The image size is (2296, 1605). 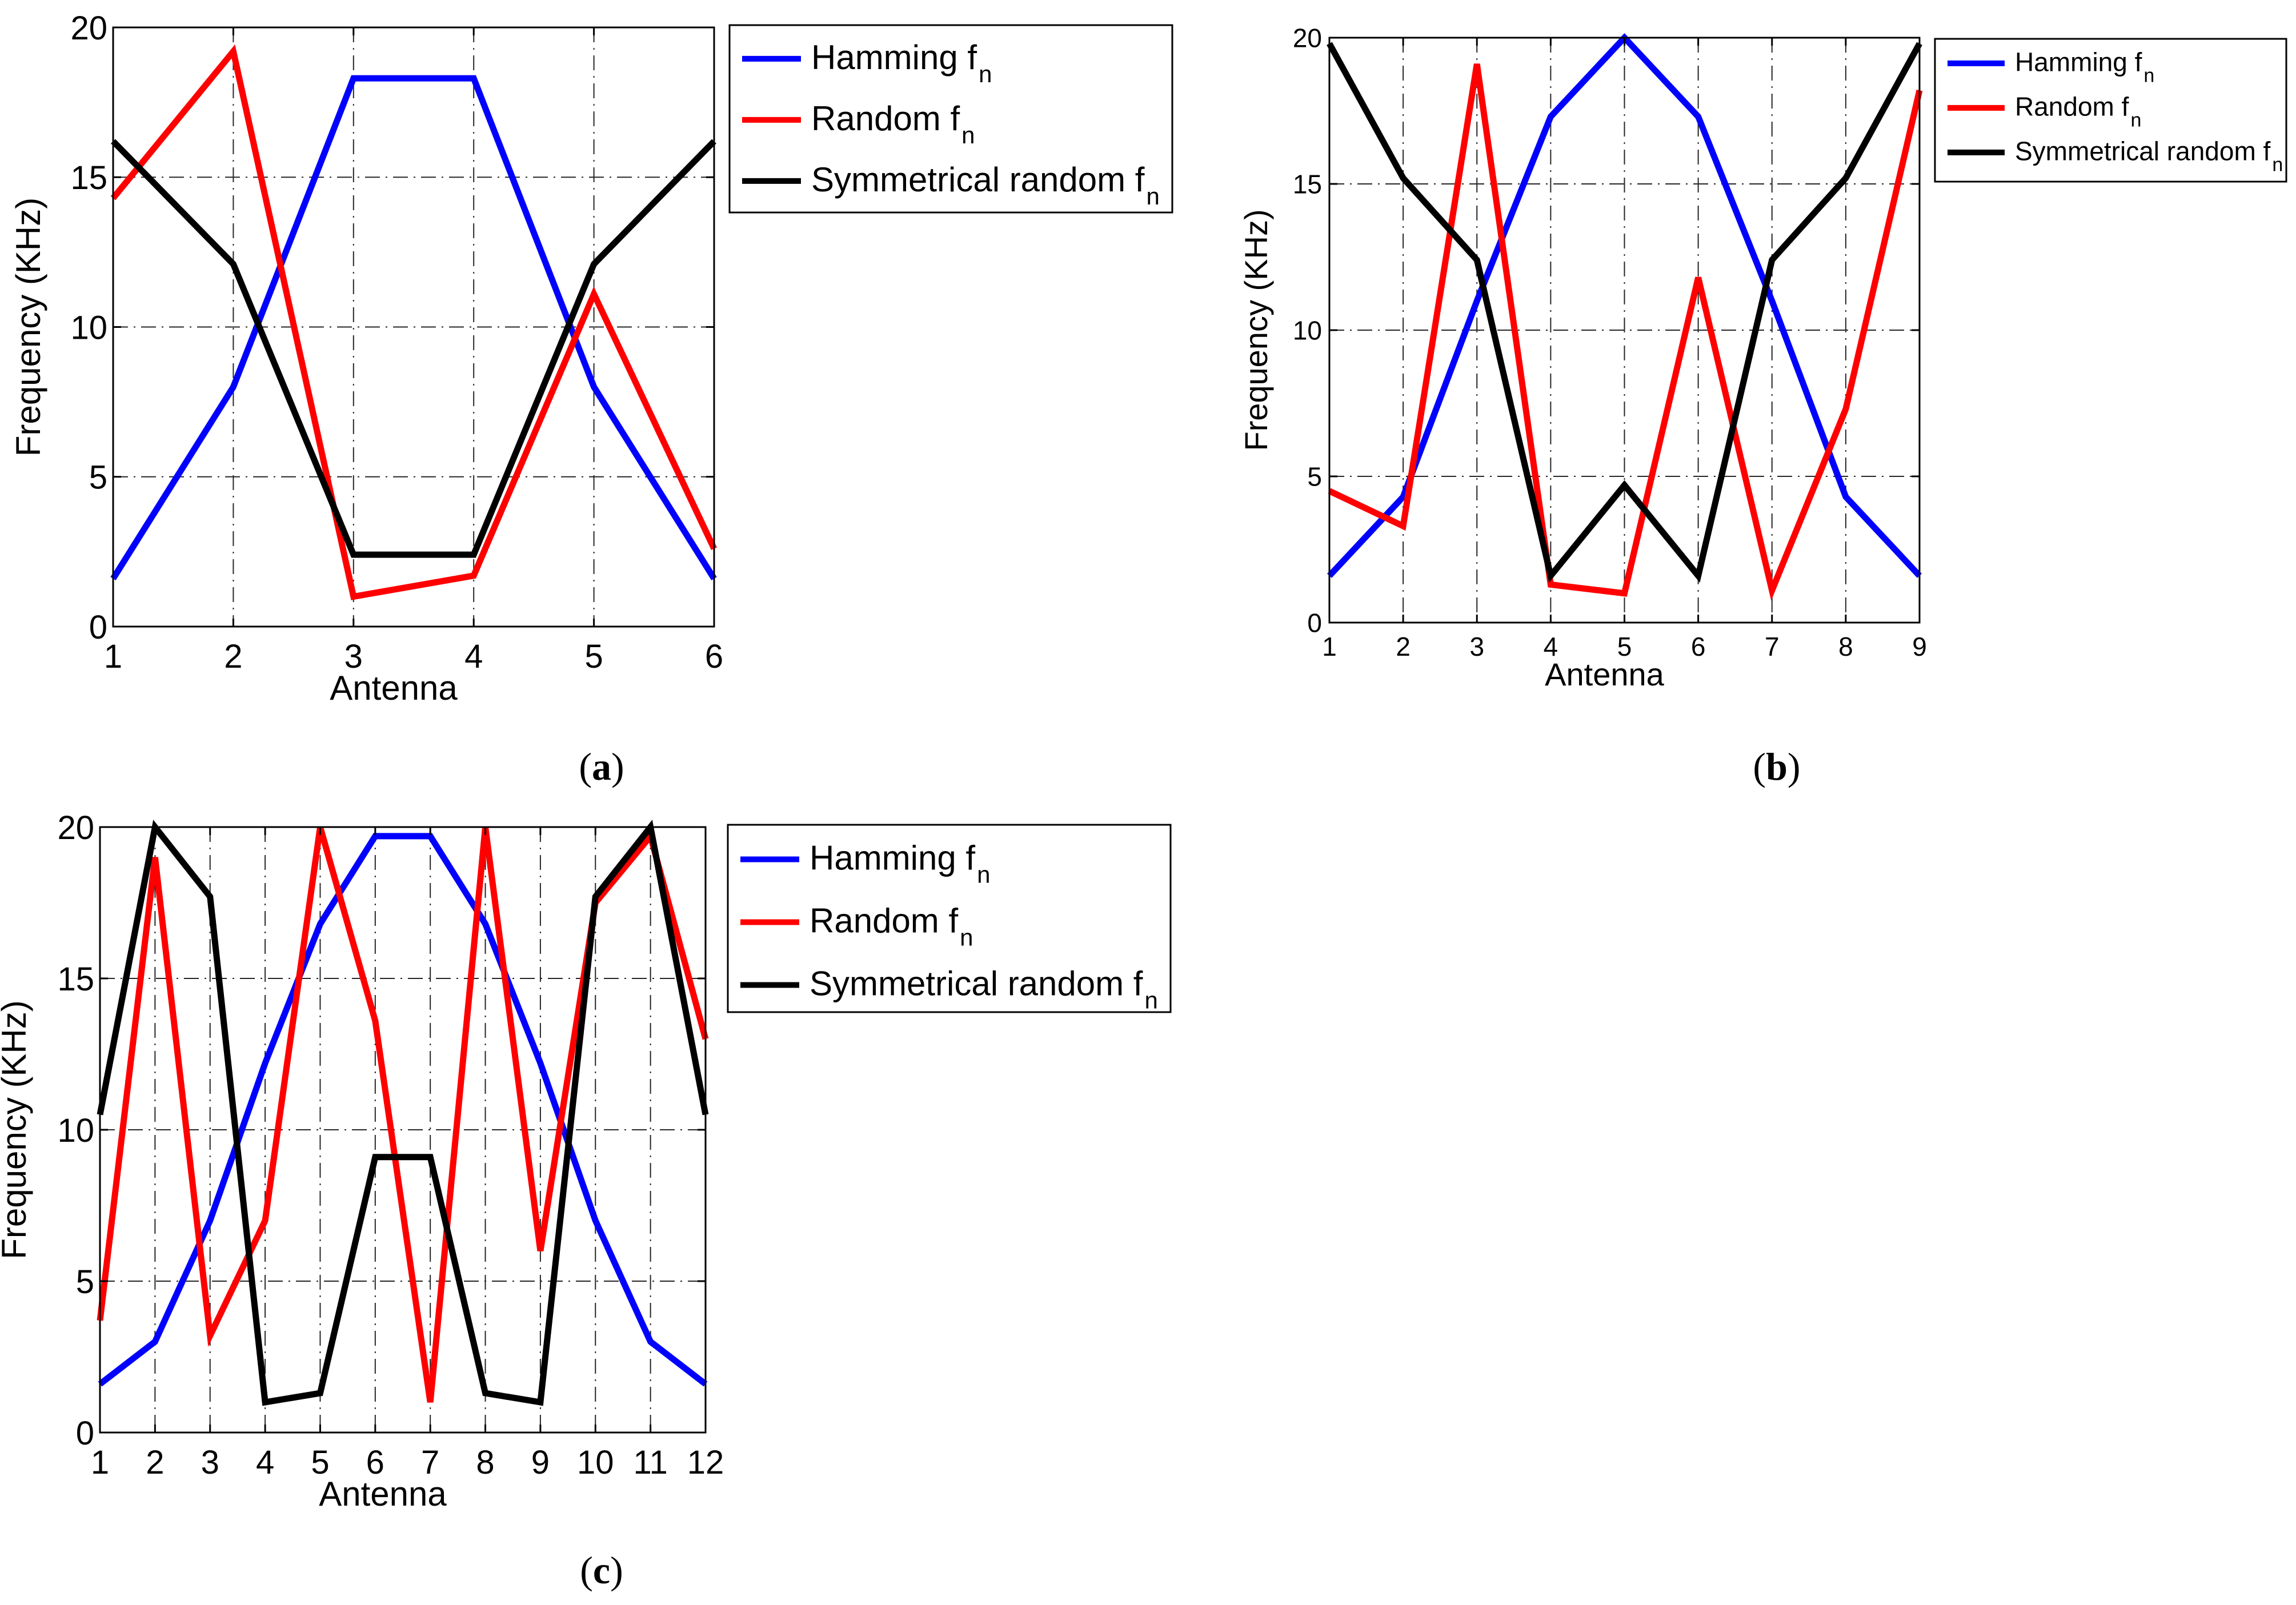 I want to click on series-line-hamming, so click(x=414, y=328).